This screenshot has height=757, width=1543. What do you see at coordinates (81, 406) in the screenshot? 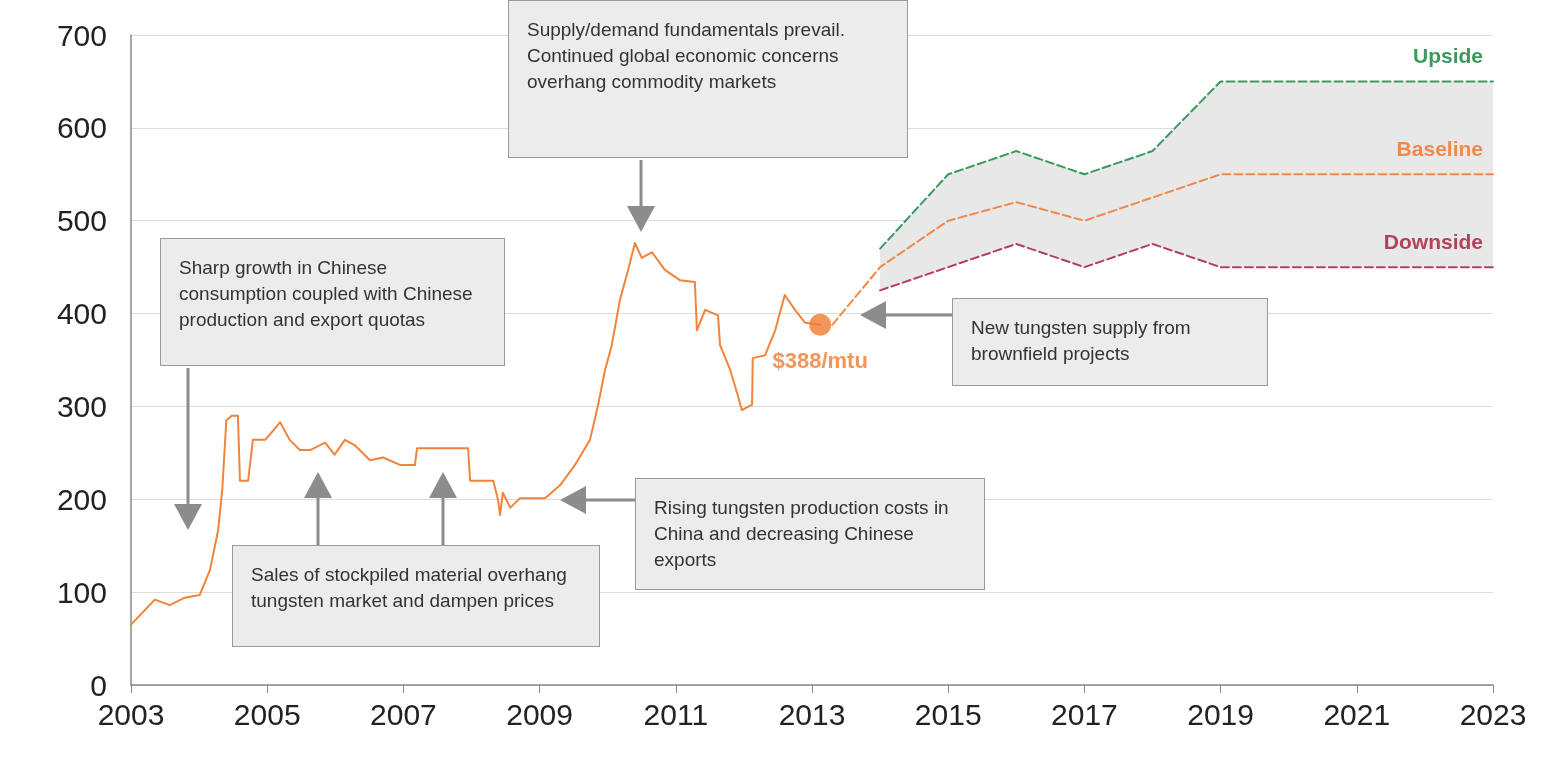
I see `y-tick-label: 300` at bounding box center [81, 406].